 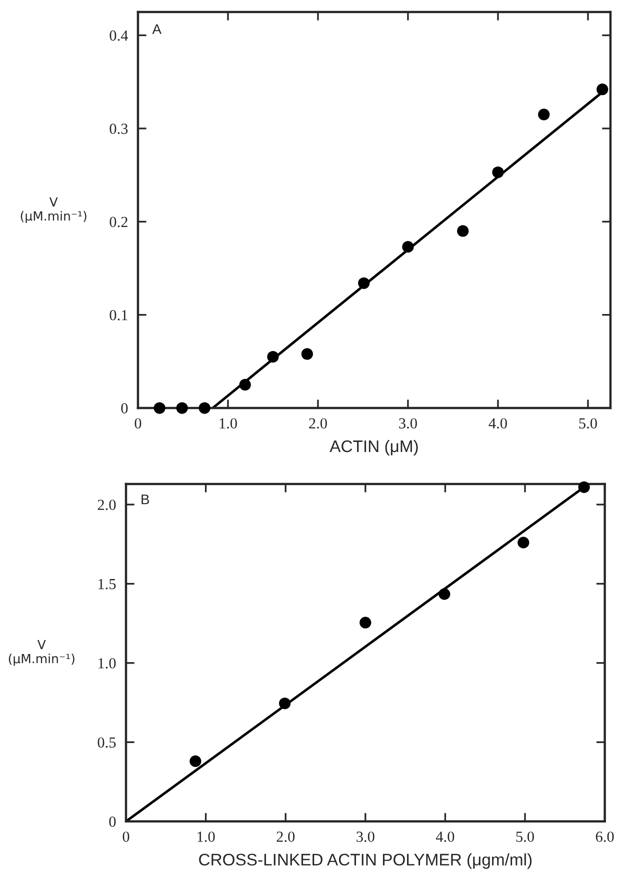 I want to click on x-axis-title: ACTIN (μM), so click(x=374, y=448).